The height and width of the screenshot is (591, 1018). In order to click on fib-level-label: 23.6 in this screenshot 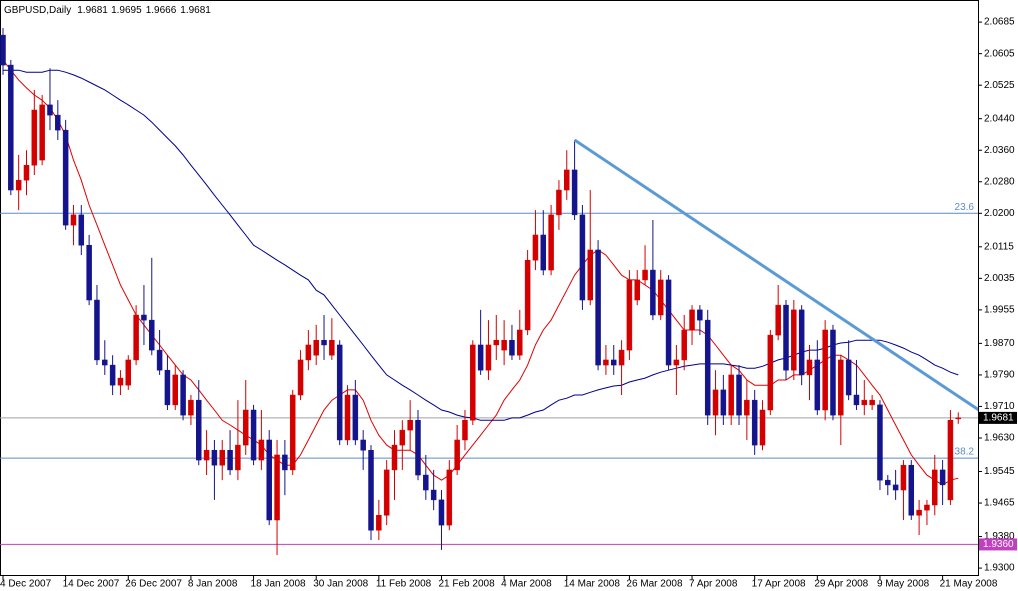, I will do `click(965, 207)`.